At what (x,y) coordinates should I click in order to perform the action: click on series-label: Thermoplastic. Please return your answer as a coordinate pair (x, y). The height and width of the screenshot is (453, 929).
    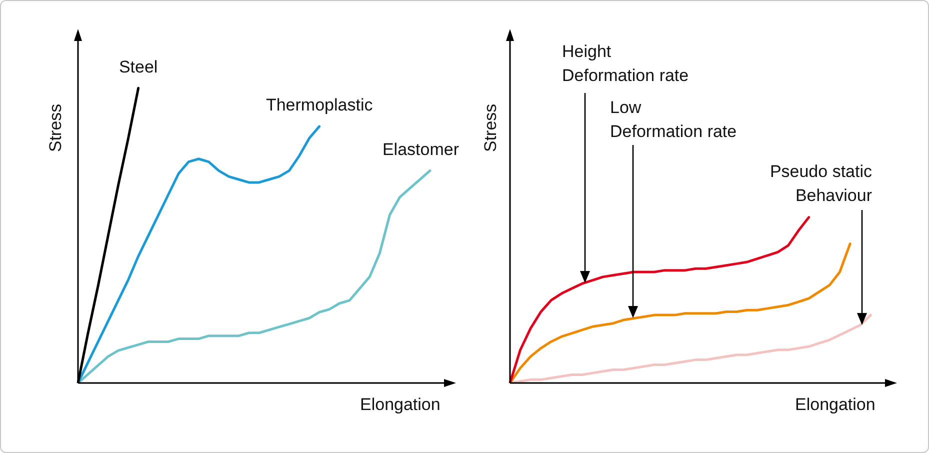
    Looking at the image, I should click on (320, 105).